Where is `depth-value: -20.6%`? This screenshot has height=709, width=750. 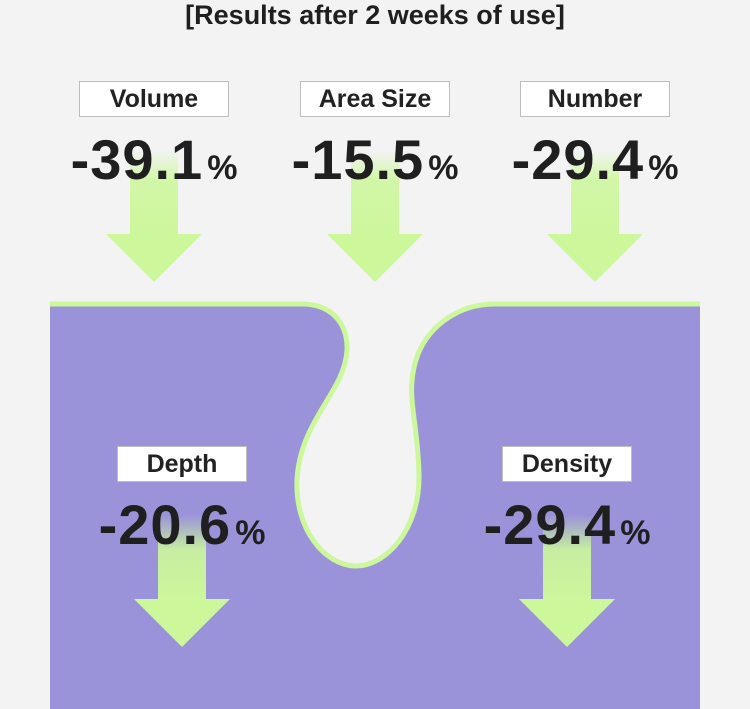
depth-value: -20.6% is located at coordinates (182, 532).